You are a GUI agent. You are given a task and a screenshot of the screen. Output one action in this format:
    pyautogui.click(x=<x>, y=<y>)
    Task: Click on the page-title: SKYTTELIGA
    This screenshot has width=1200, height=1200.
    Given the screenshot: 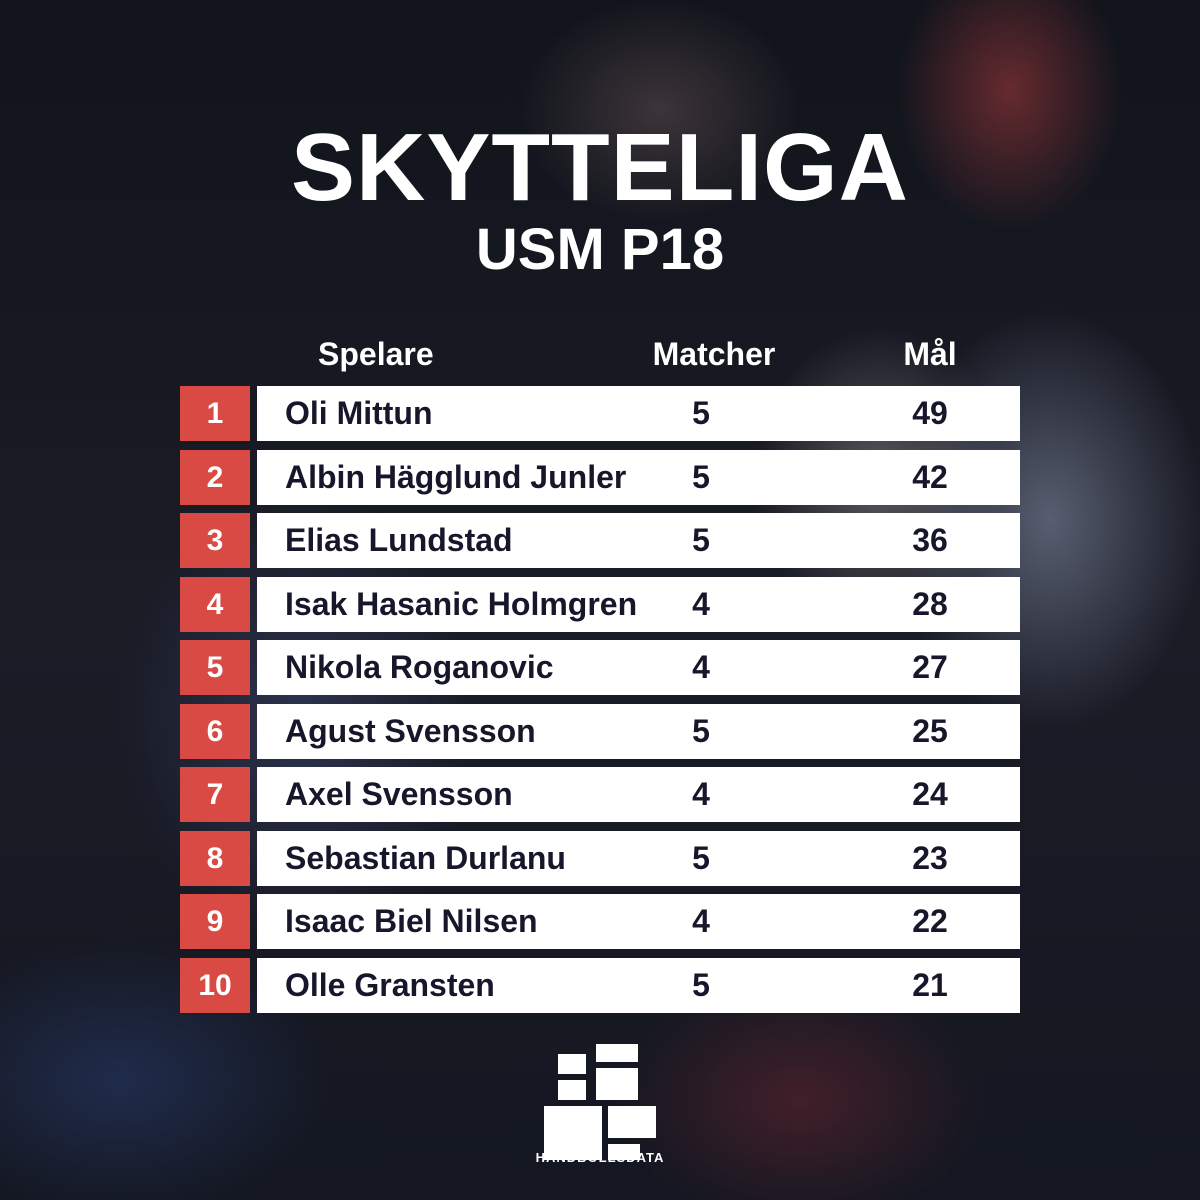 What is the action you would take?
    pyautogui.click(x=599, y=167)
    